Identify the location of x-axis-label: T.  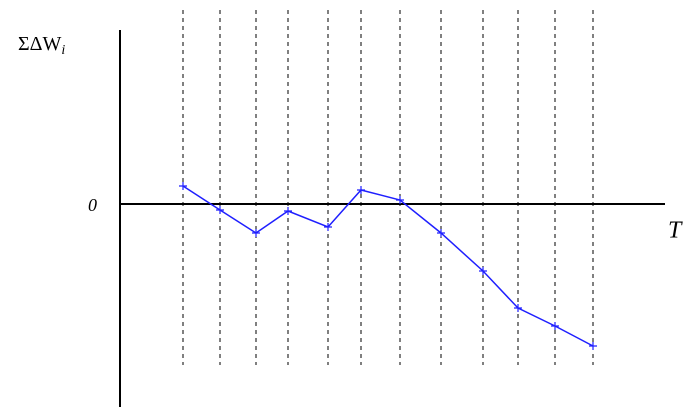
(675, 231).